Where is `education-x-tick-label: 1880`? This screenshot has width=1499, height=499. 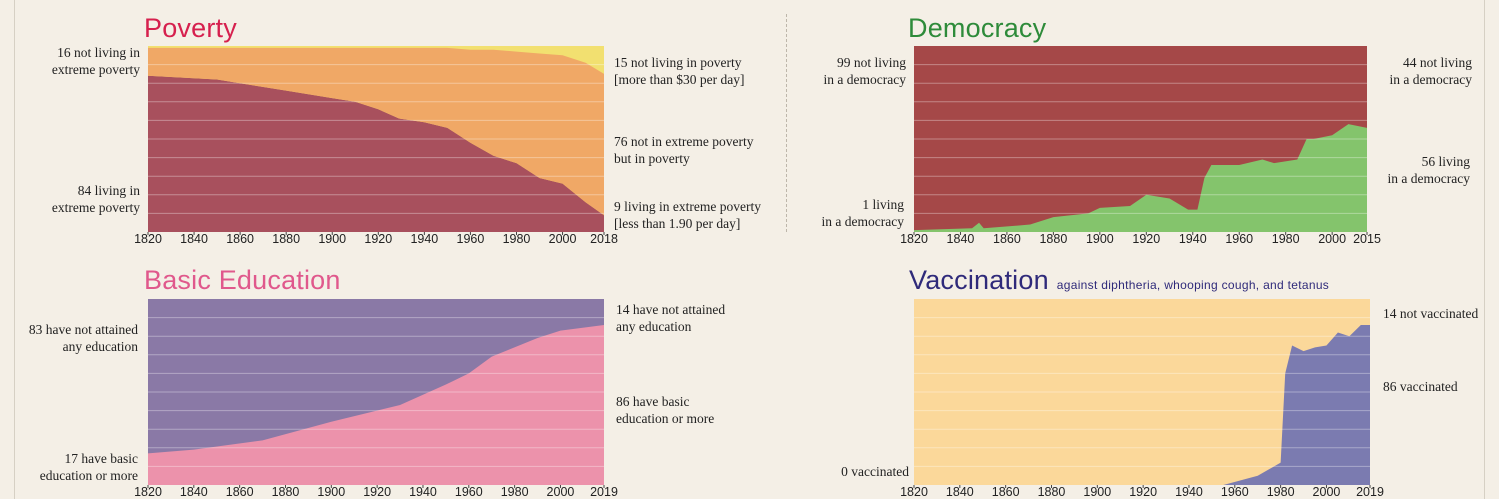 education-x-tick-label: 1880 is located at coordinates (285, 492).